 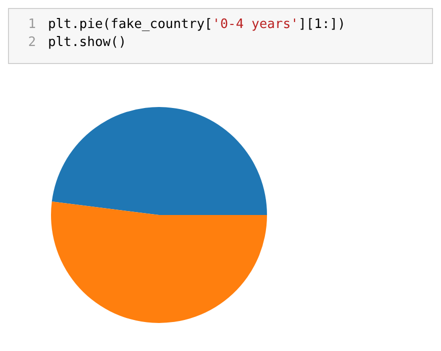 What do you see at coordinates (87, 42) in the screenshot?
I see `text: plt.show()` at bounding box center [87, 42].